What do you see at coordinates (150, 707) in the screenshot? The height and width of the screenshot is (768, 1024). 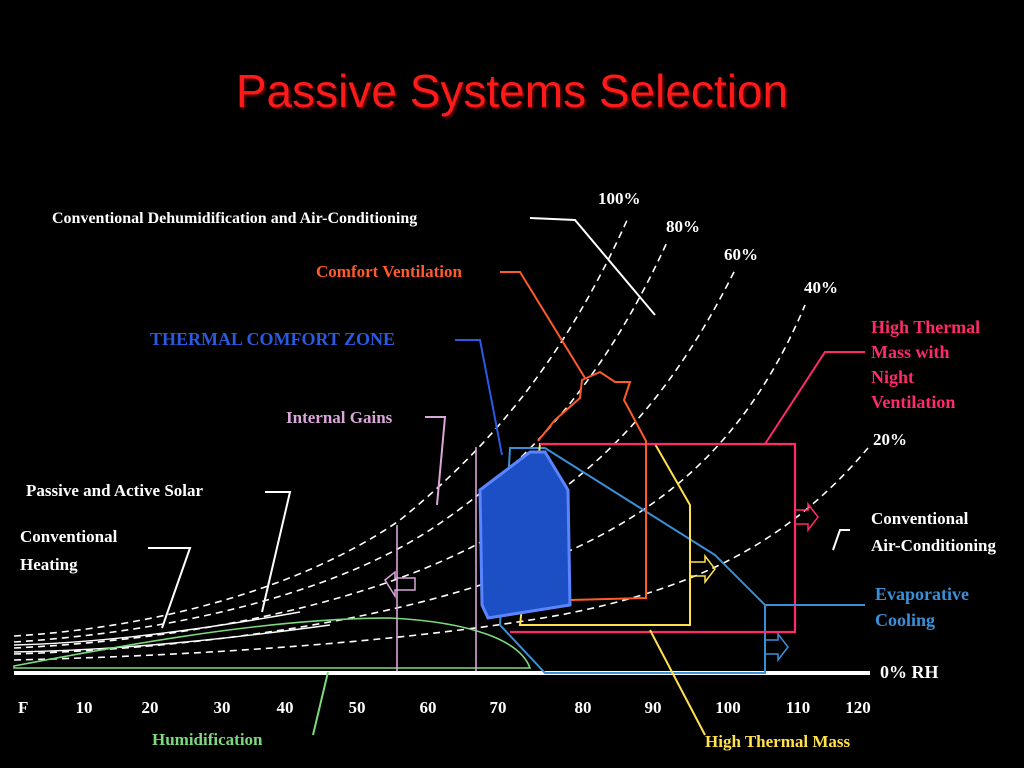 I see `x-tick-label: 20` at bounding box center [150, 707].